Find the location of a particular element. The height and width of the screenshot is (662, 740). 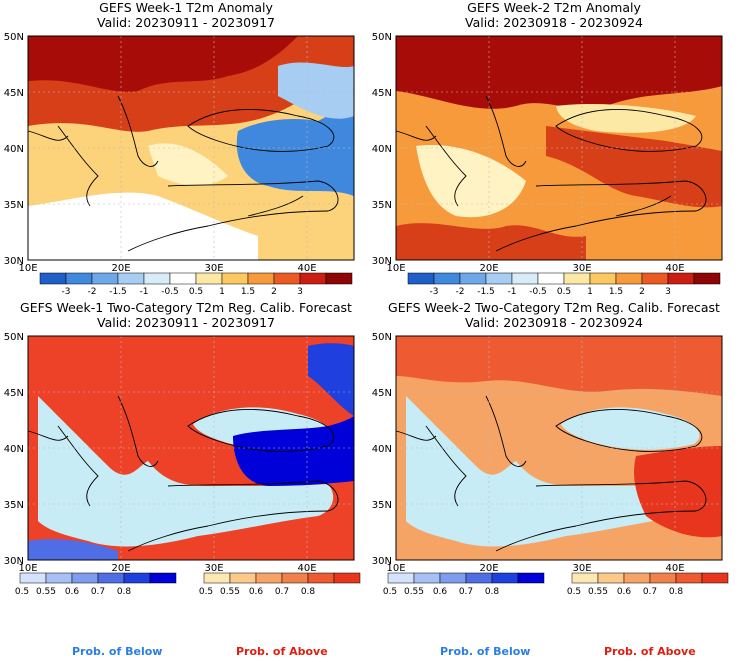

colorbar-label: 3 is located at coordinates (668, 292).